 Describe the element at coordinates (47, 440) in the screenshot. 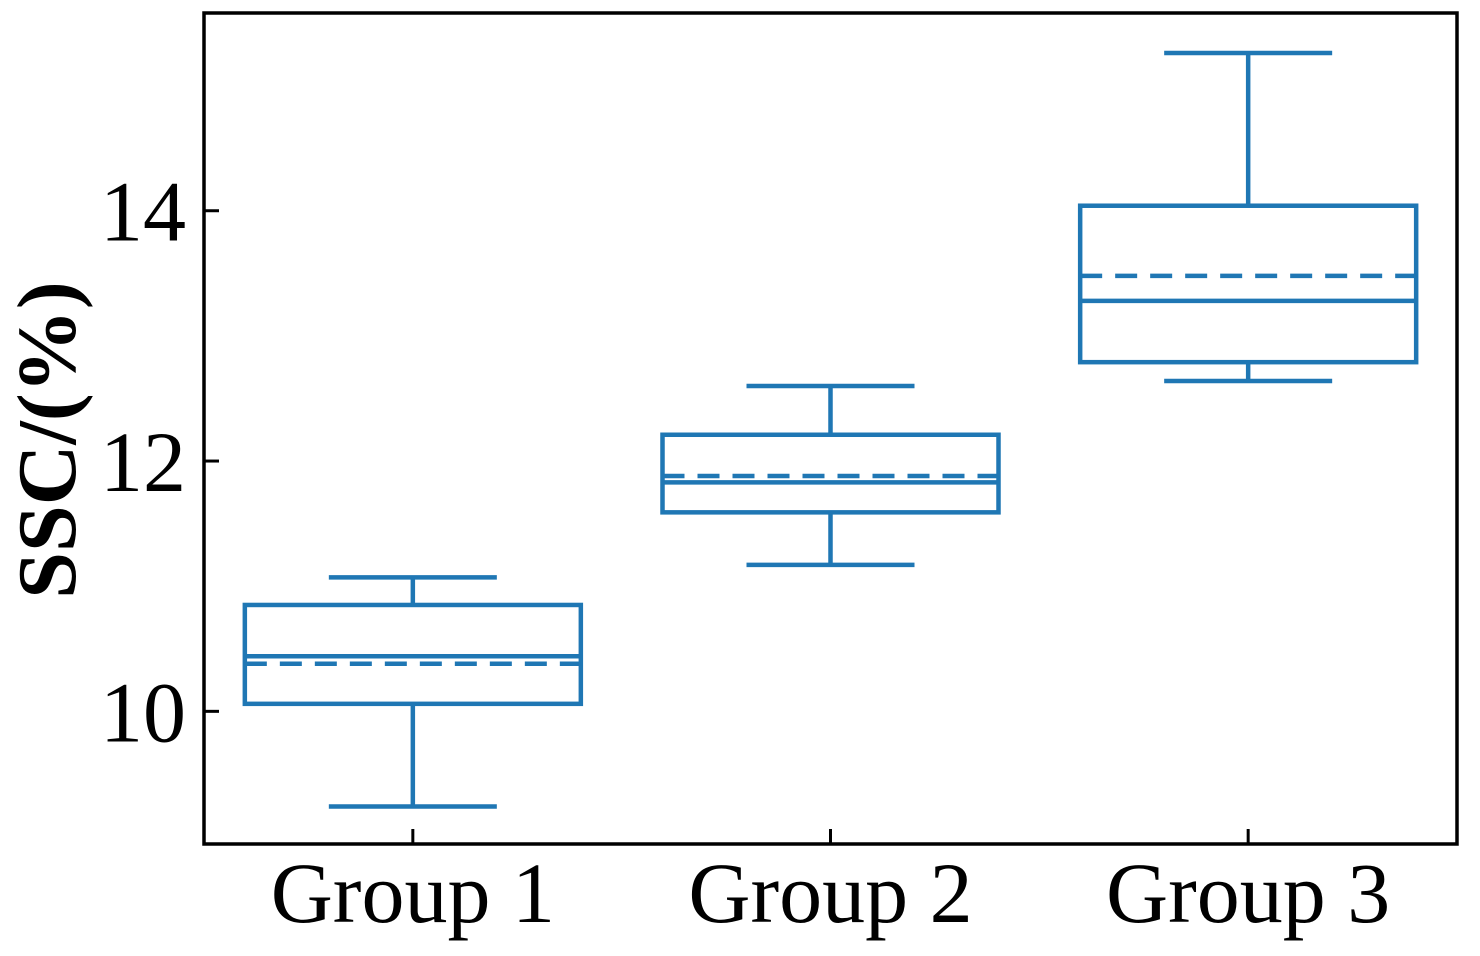

I see `y-axis-label: SSC/(%)` at that location.